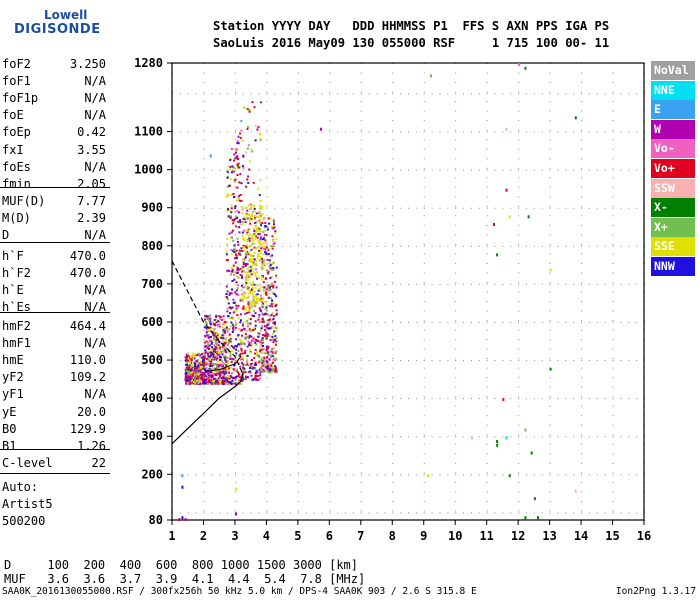 This screenshot has width=700, height=600. Describe the element at coordinates (55, 242) in the screenshot. I see `param-separator` at that location.